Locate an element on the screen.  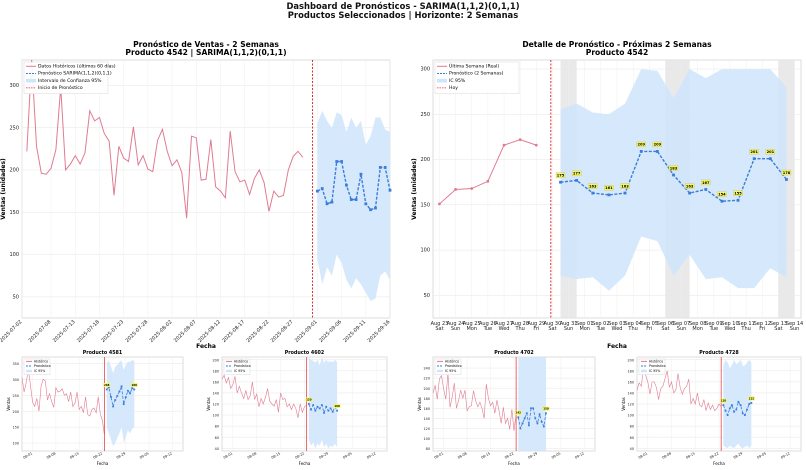
x-tick-weekday: Sun is located at coordinates (569, 329).